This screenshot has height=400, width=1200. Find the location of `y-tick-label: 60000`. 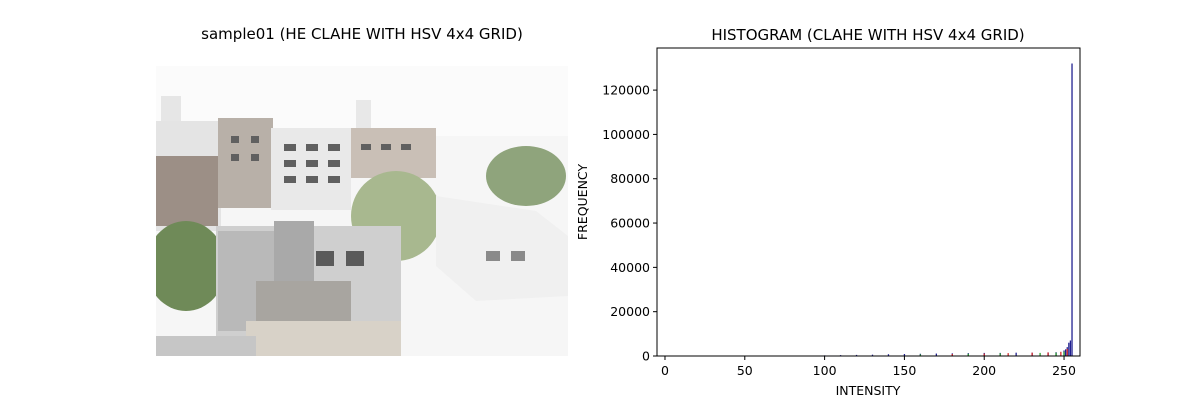

y-tick-label: 60000 is located at coordinates (630, 223).